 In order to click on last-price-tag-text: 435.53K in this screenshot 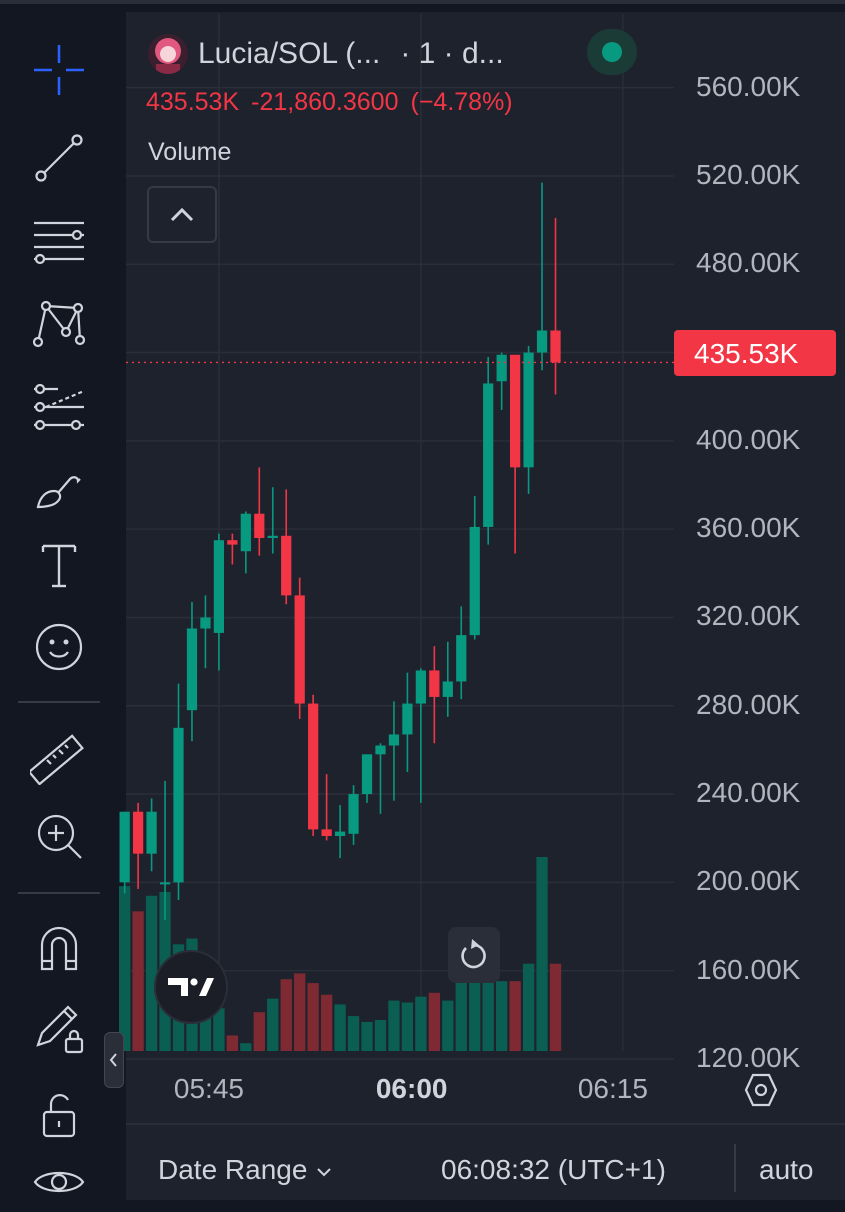, I will do `click(746, 353)`.